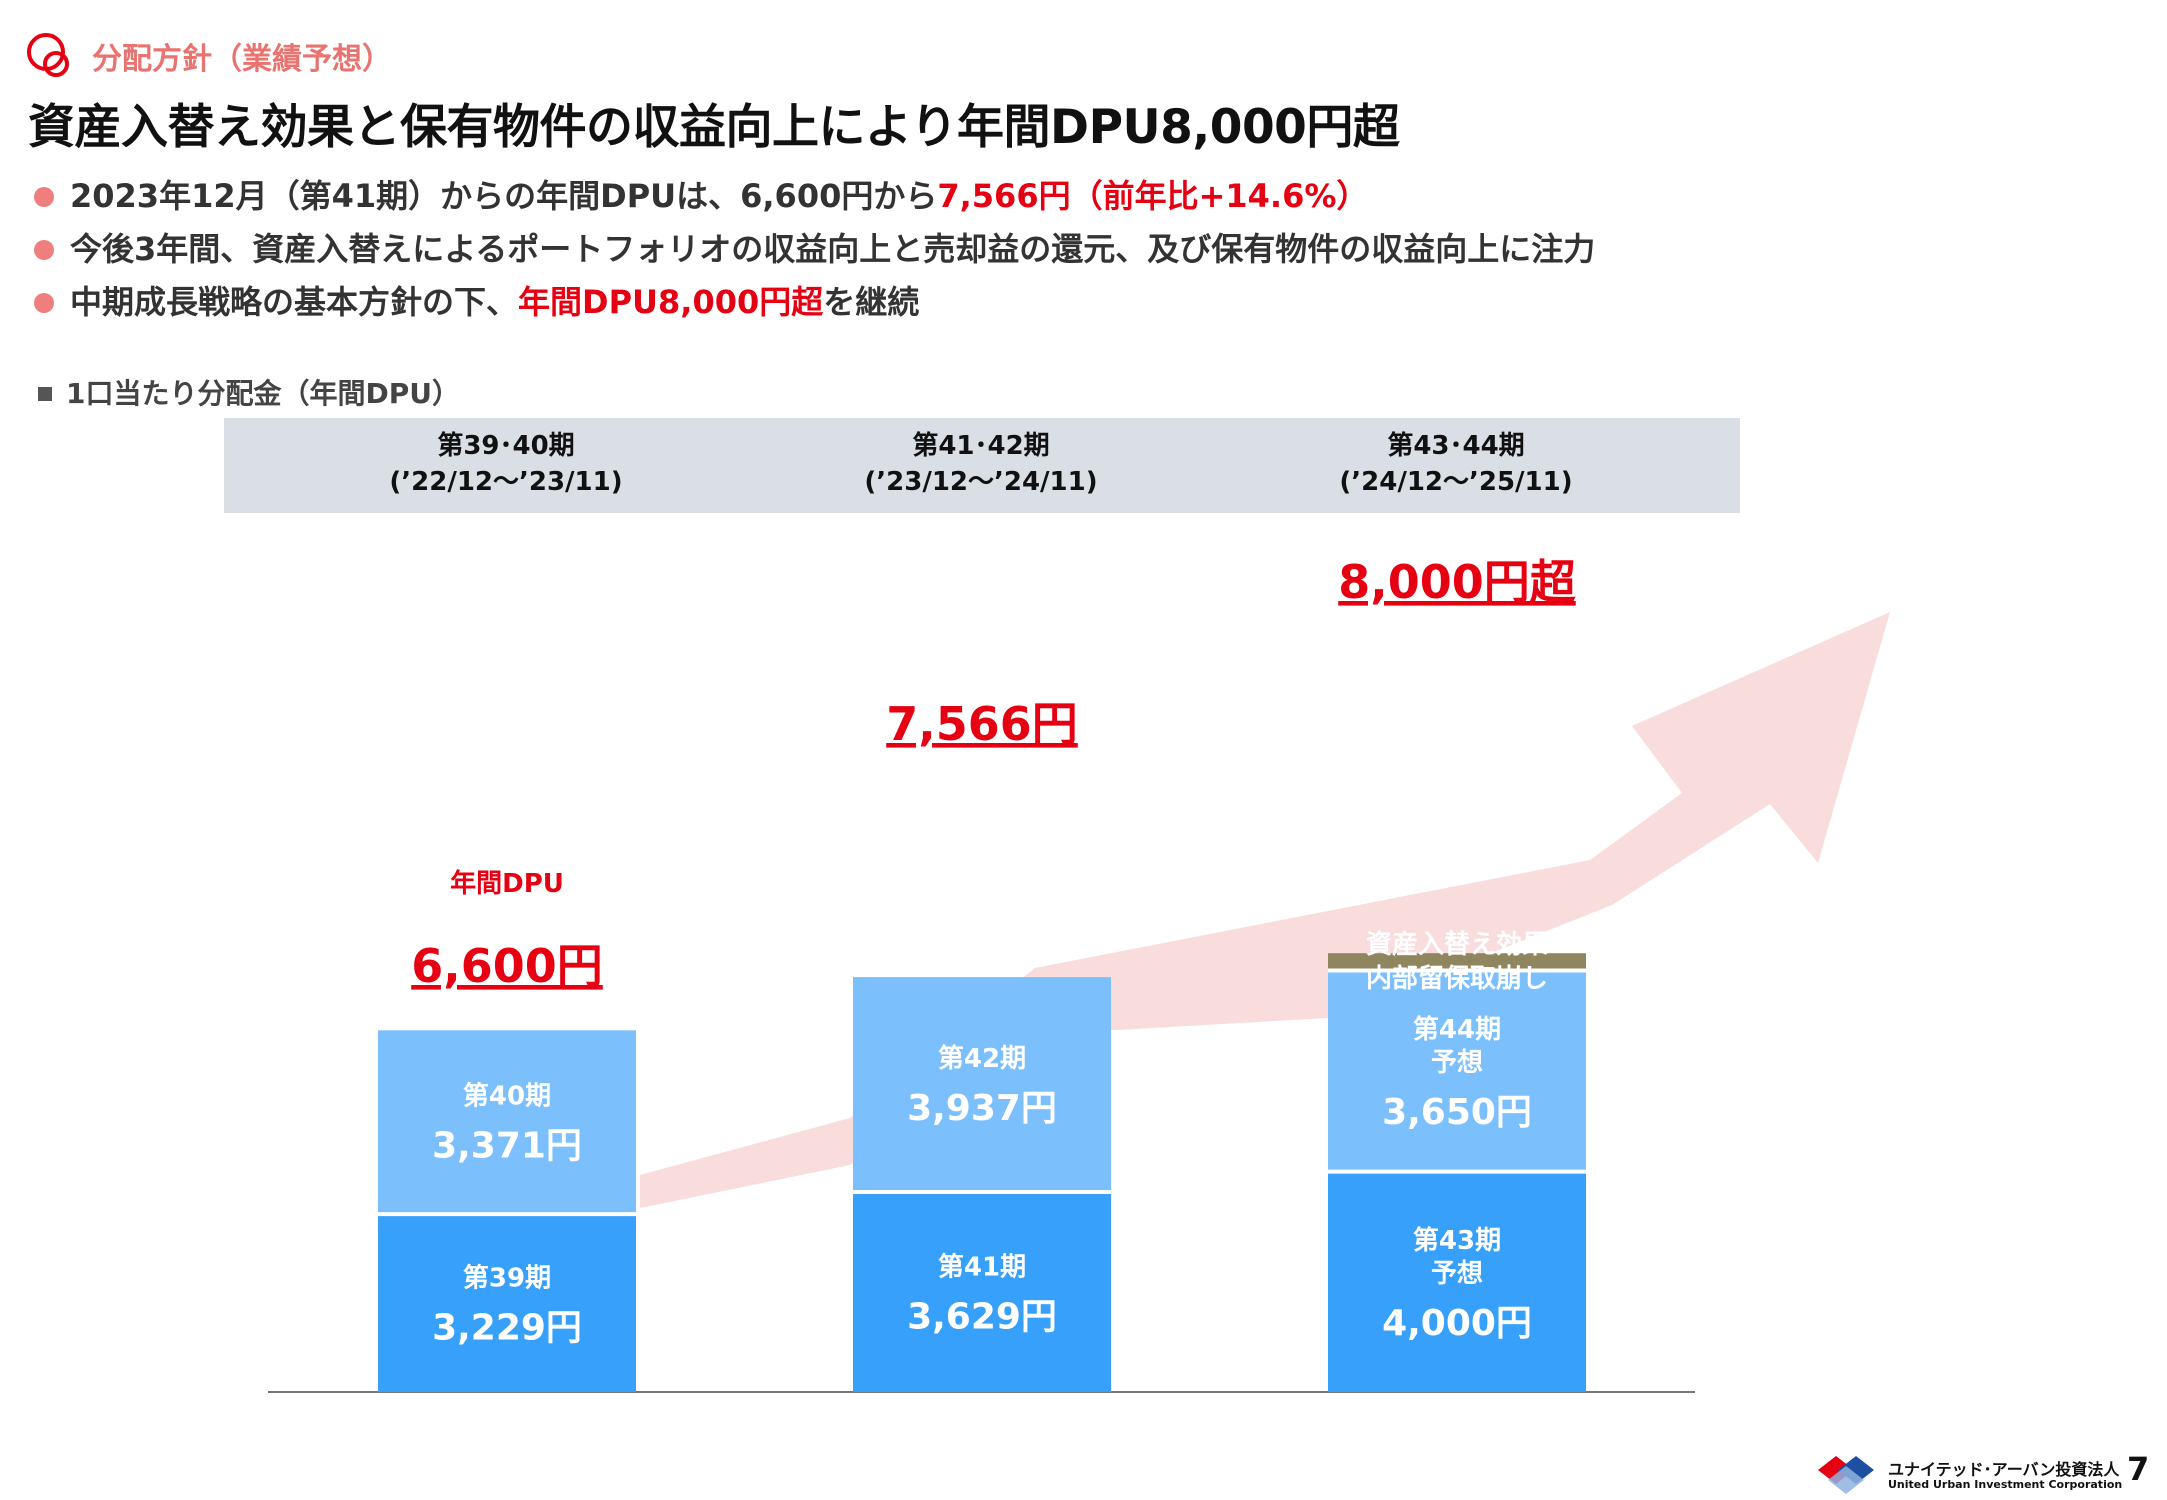 The height and width of the screenshot is (1500, 2167). I want to click on bar-value-label: 3,629円, so click(982, 1317).